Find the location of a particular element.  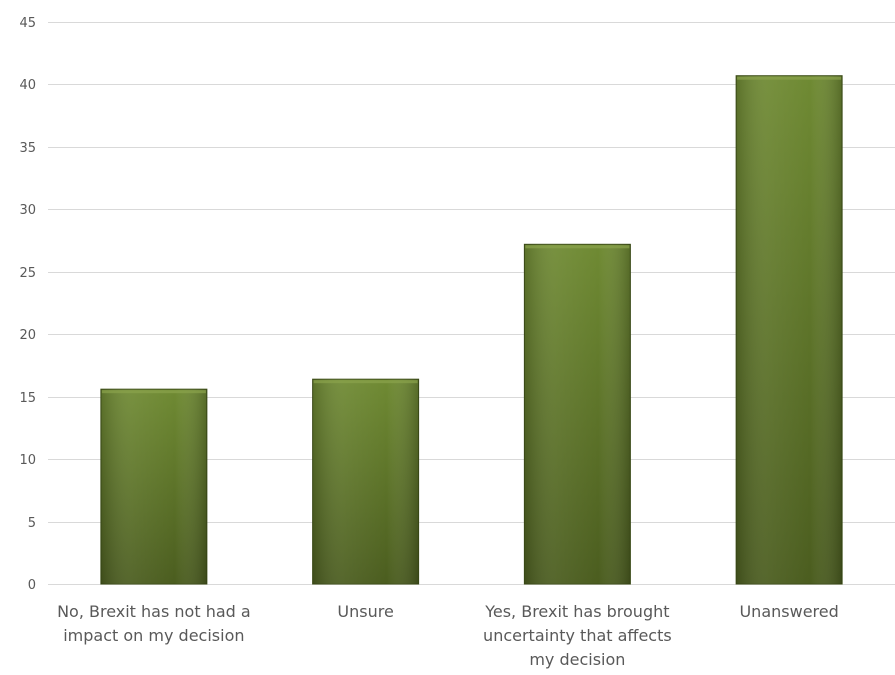

y-axis-tick-labels: 0 5 10 15 20 25 30 35 40 45 is located at coordinates (27, 304).